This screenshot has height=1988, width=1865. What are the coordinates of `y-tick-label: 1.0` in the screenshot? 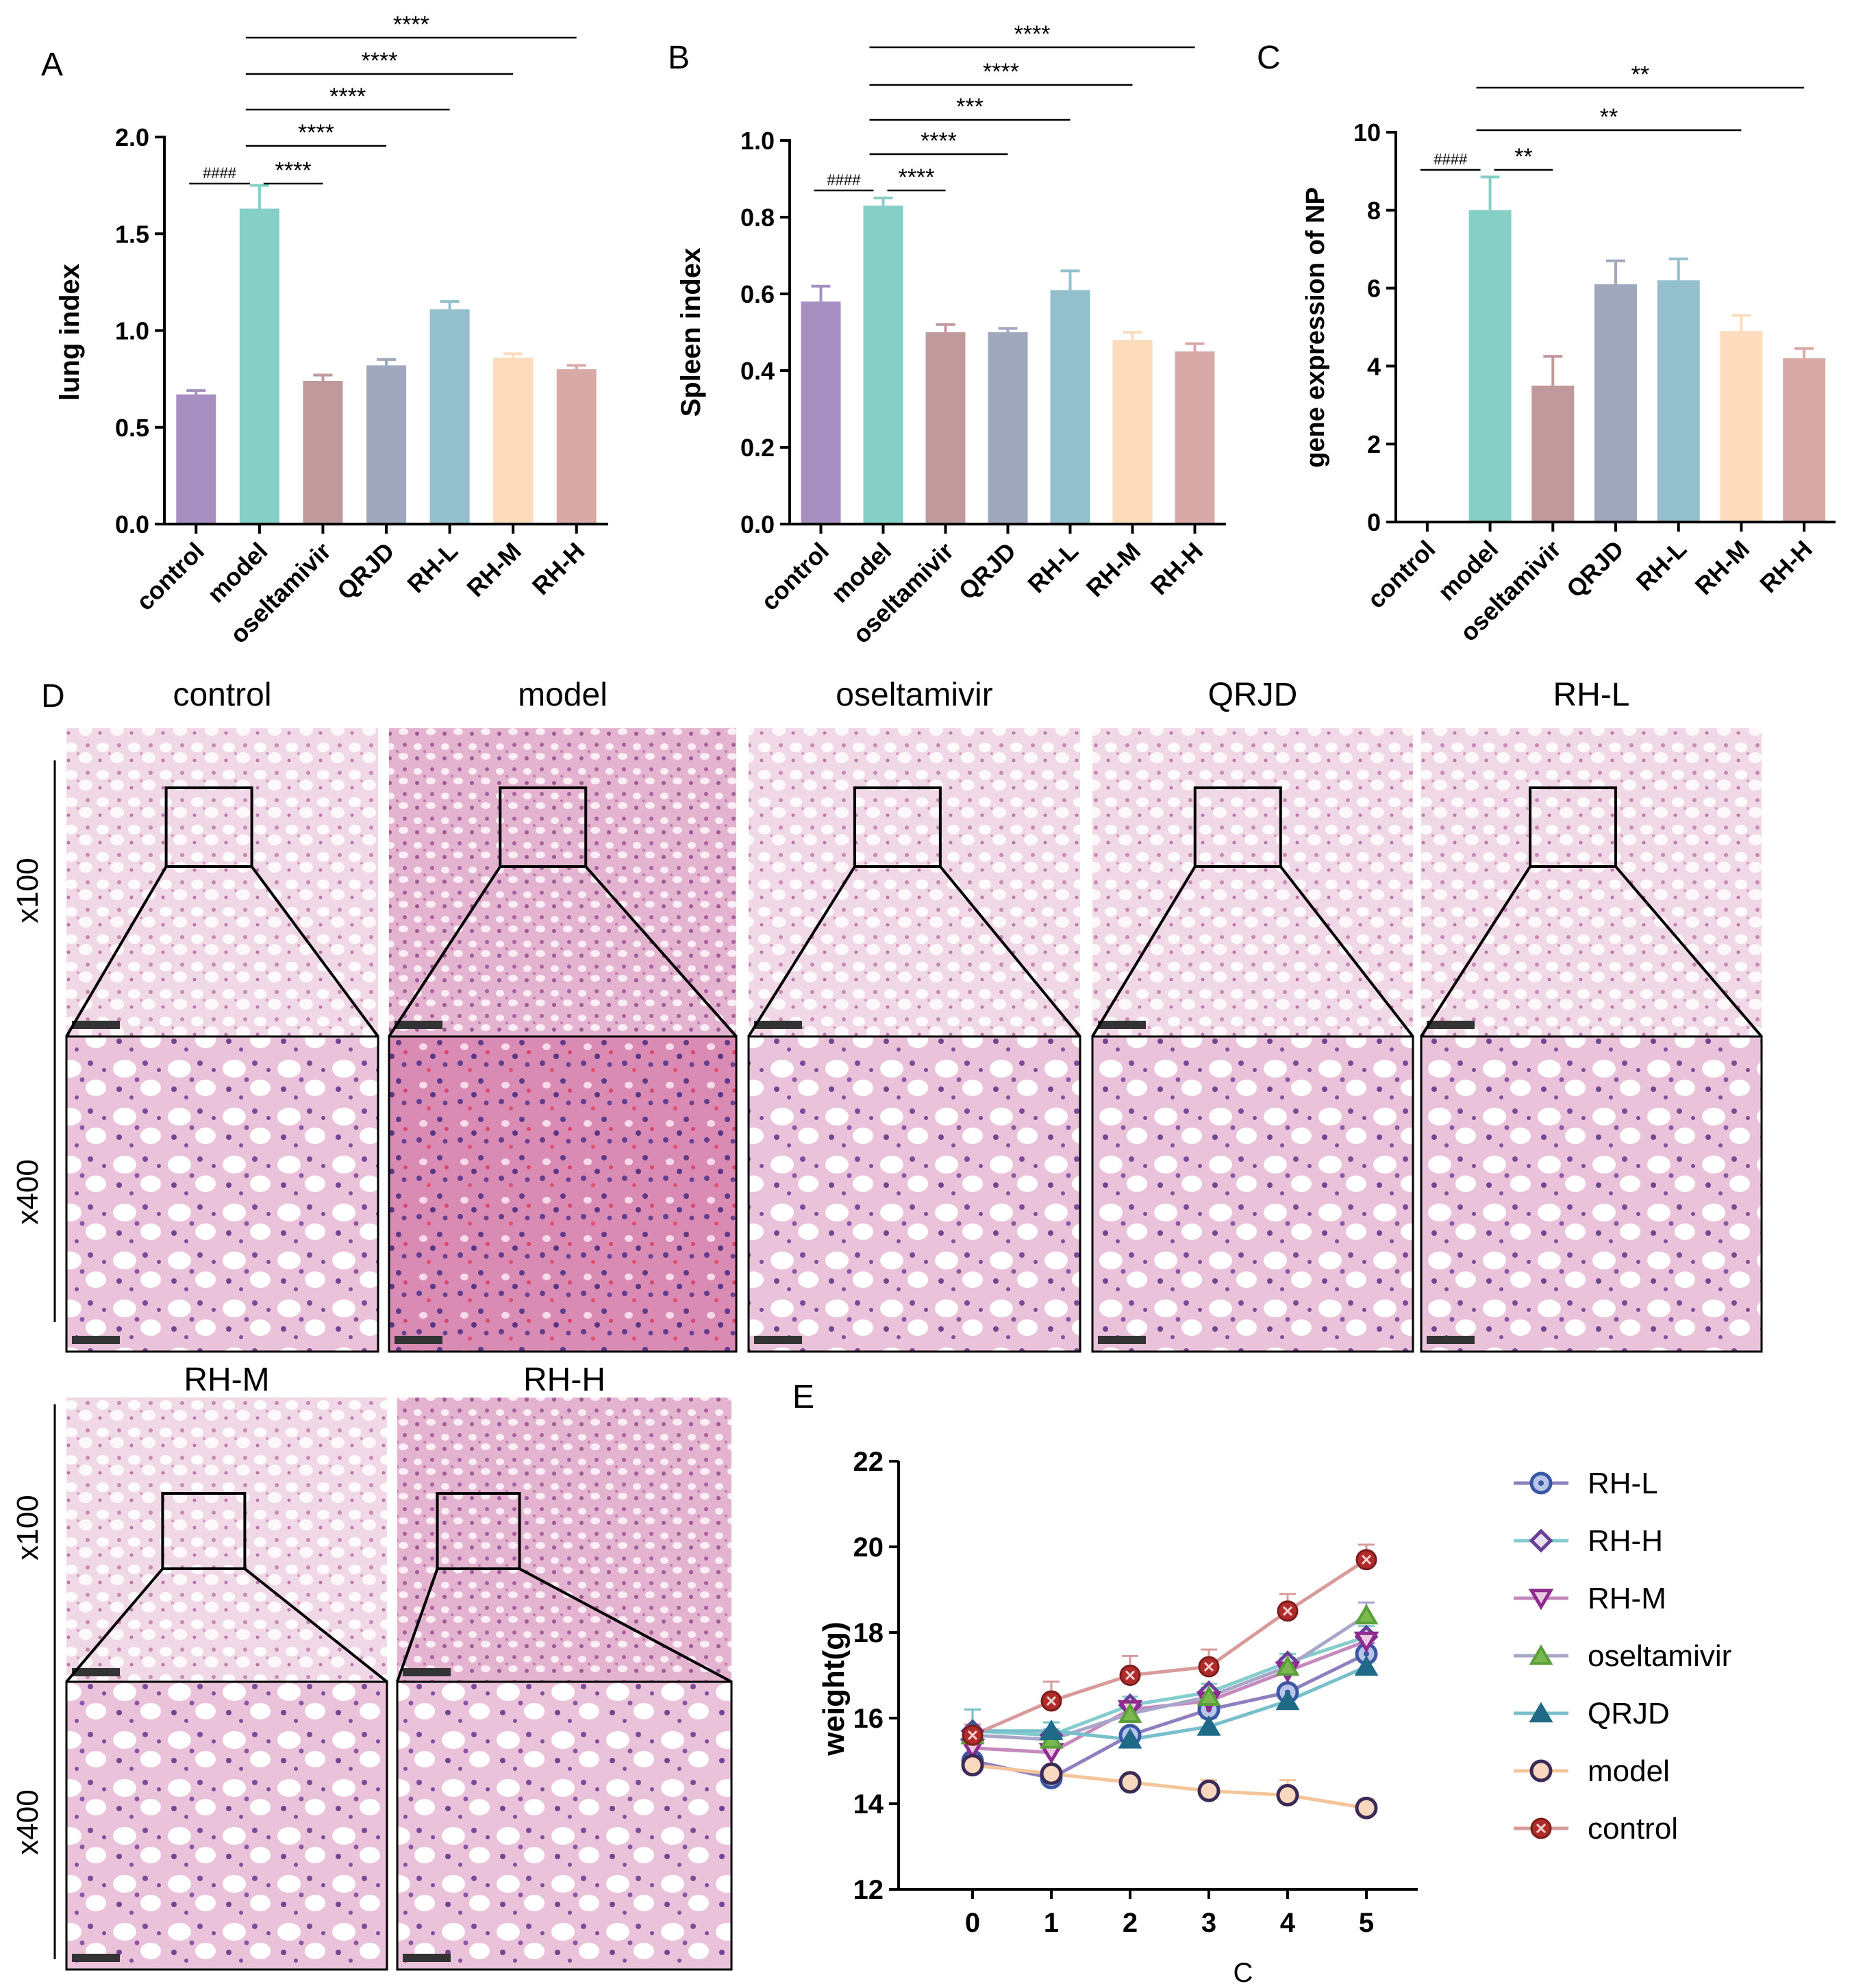 It's located at (132, 331).